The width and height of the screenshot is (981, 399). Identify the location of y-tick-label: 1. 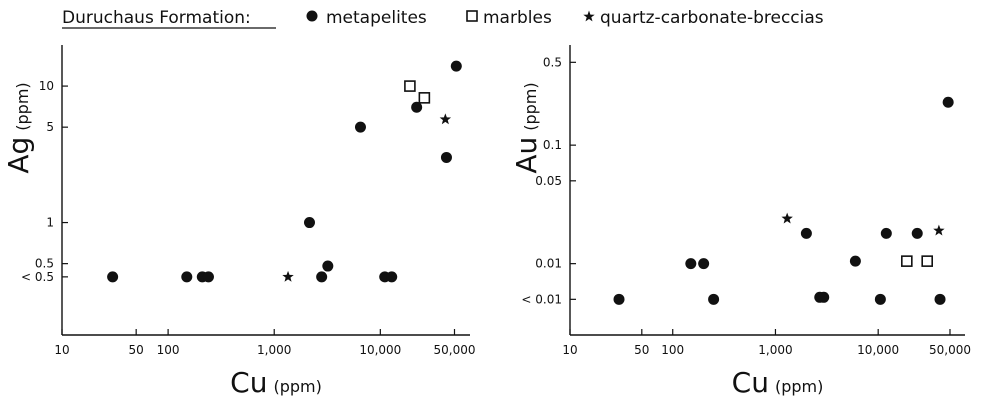
(50, 223).